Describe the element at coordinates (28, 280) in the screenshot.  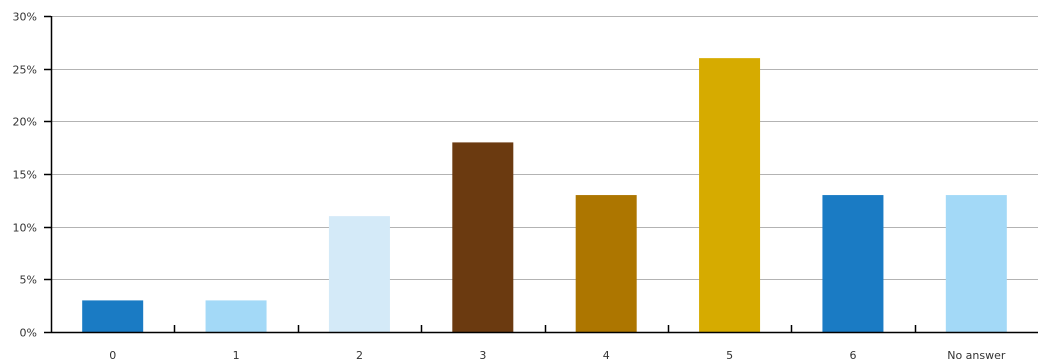
I see `y-tick-label: 5%` at that location.